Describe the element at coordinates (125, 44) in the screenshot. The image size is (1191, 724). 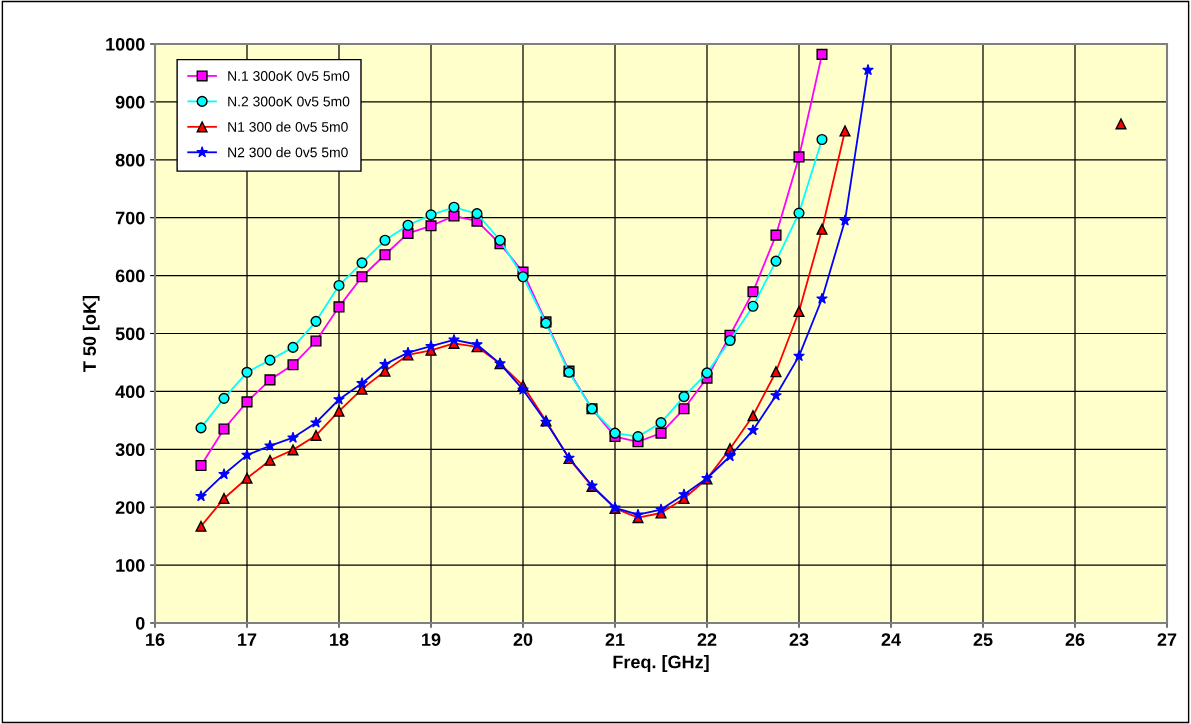
I see `y-tick-label: 1000` at that location.